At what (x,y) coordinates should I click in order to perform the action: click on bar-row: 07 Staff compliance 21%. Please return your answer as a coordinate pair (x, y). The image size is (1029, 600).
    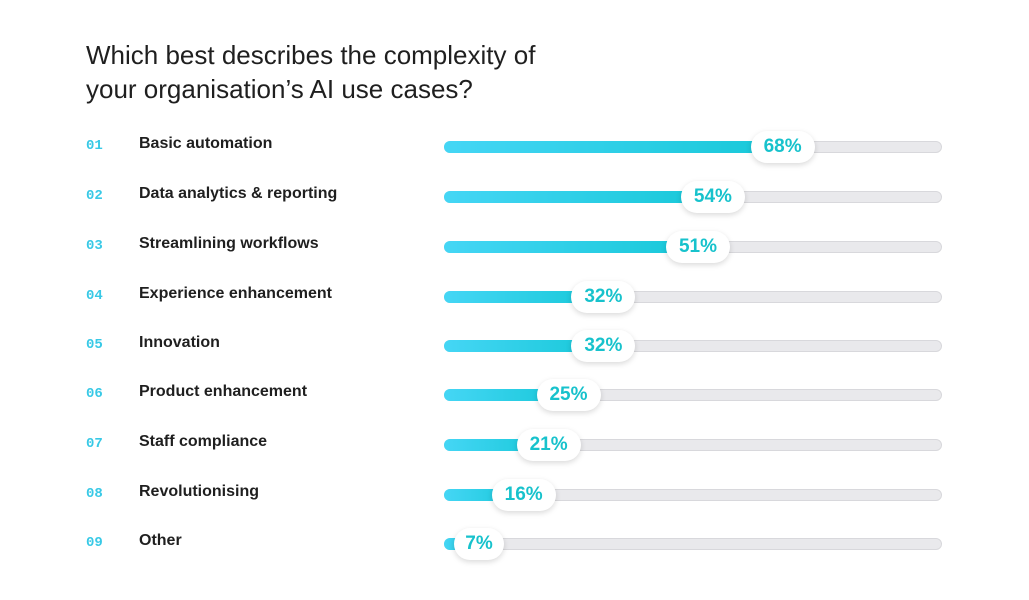
    Looking at the image, I should click on (514, 446).